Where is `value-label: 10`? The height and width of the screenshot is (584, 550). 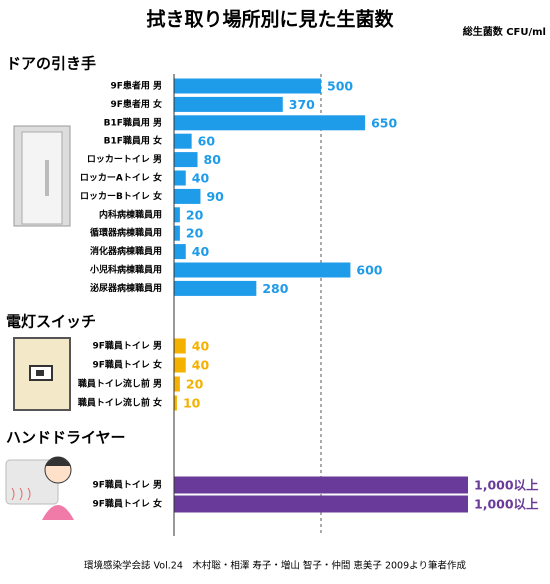 value-label: 10 is located at coordinates (192, 403).